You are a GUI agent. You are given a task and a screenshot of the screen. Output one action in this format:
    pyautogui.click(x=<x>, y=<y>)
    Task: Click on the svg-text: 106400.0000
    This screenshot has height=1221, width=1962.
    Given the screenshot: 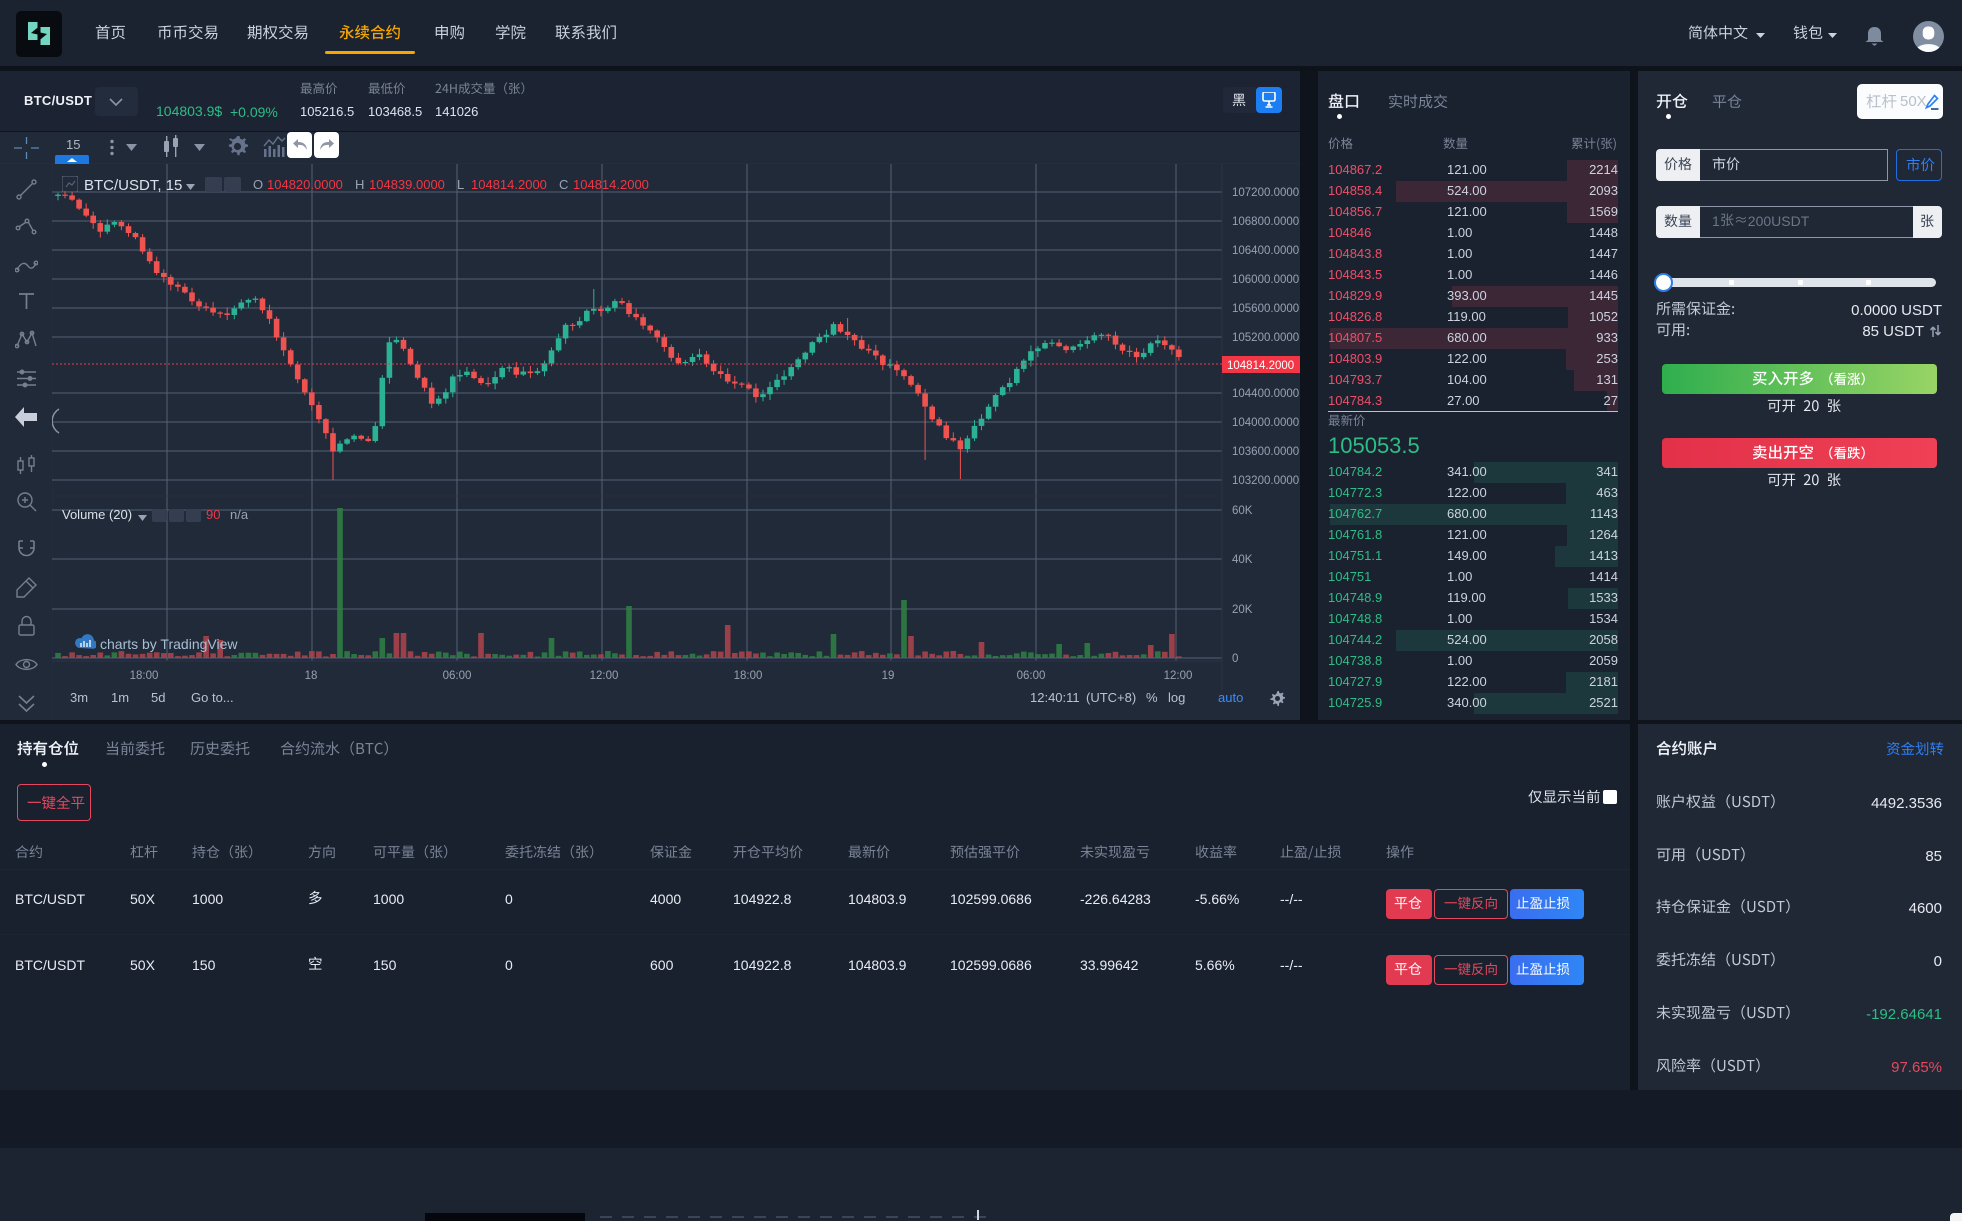 What is the action you would take?
    pyautogui.click(x=1265, y=251)
    